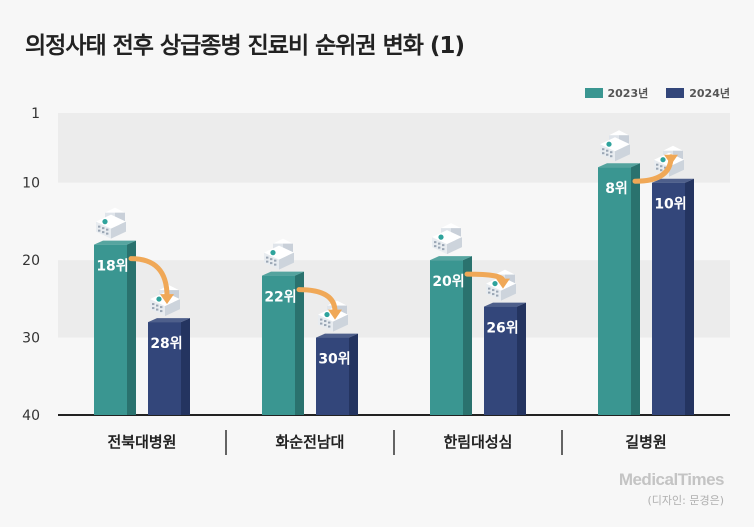 The height and width of the screenshot is (527, 754). Describe the element at coordinates (166, 344) in the screenshot. I see `data-label: 28위` at that location.